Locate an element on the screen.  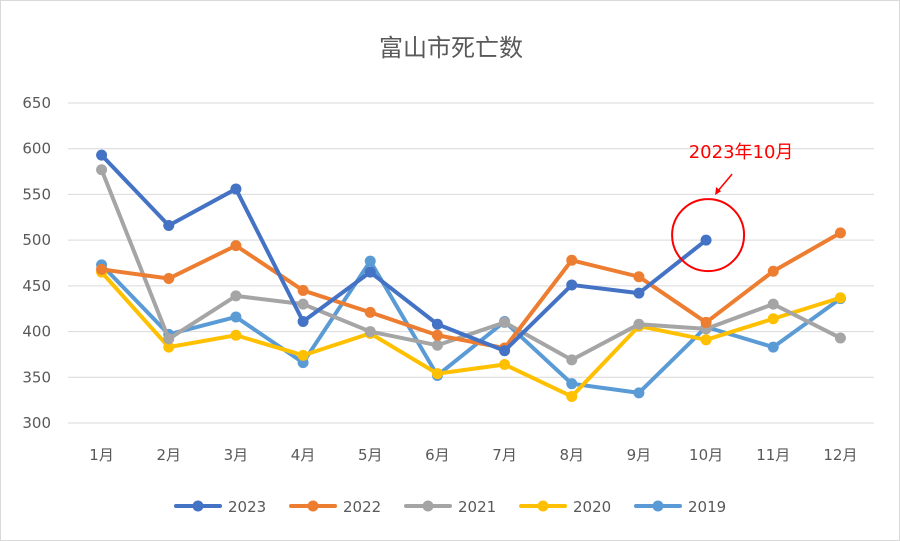
x-tick-label: 11月 is located at coordinates (773, 455).